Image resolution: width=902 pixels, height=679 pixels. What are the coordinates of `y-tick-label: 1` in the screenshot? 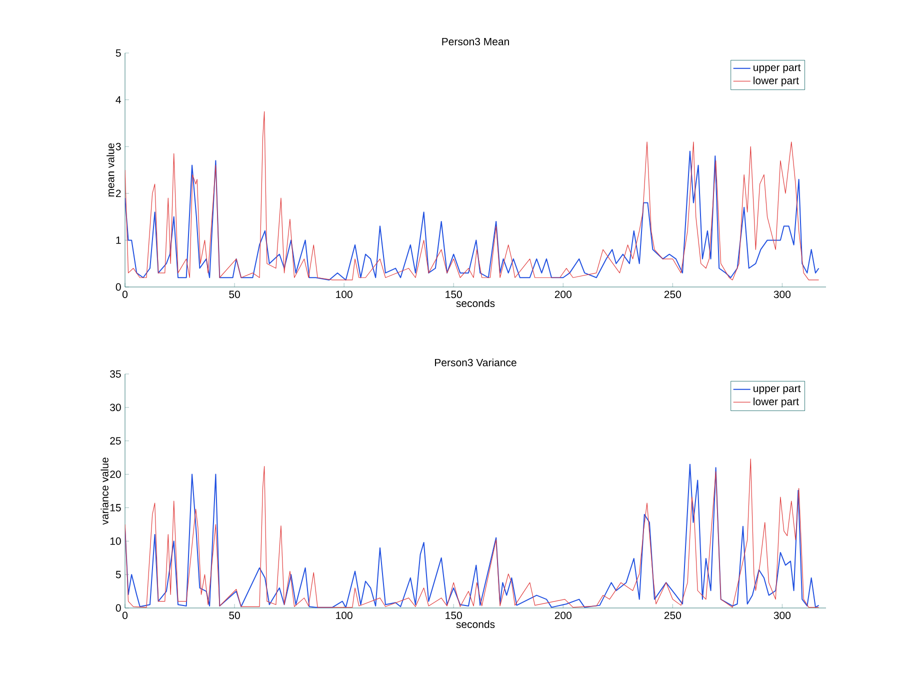 It's located at (118, 240).